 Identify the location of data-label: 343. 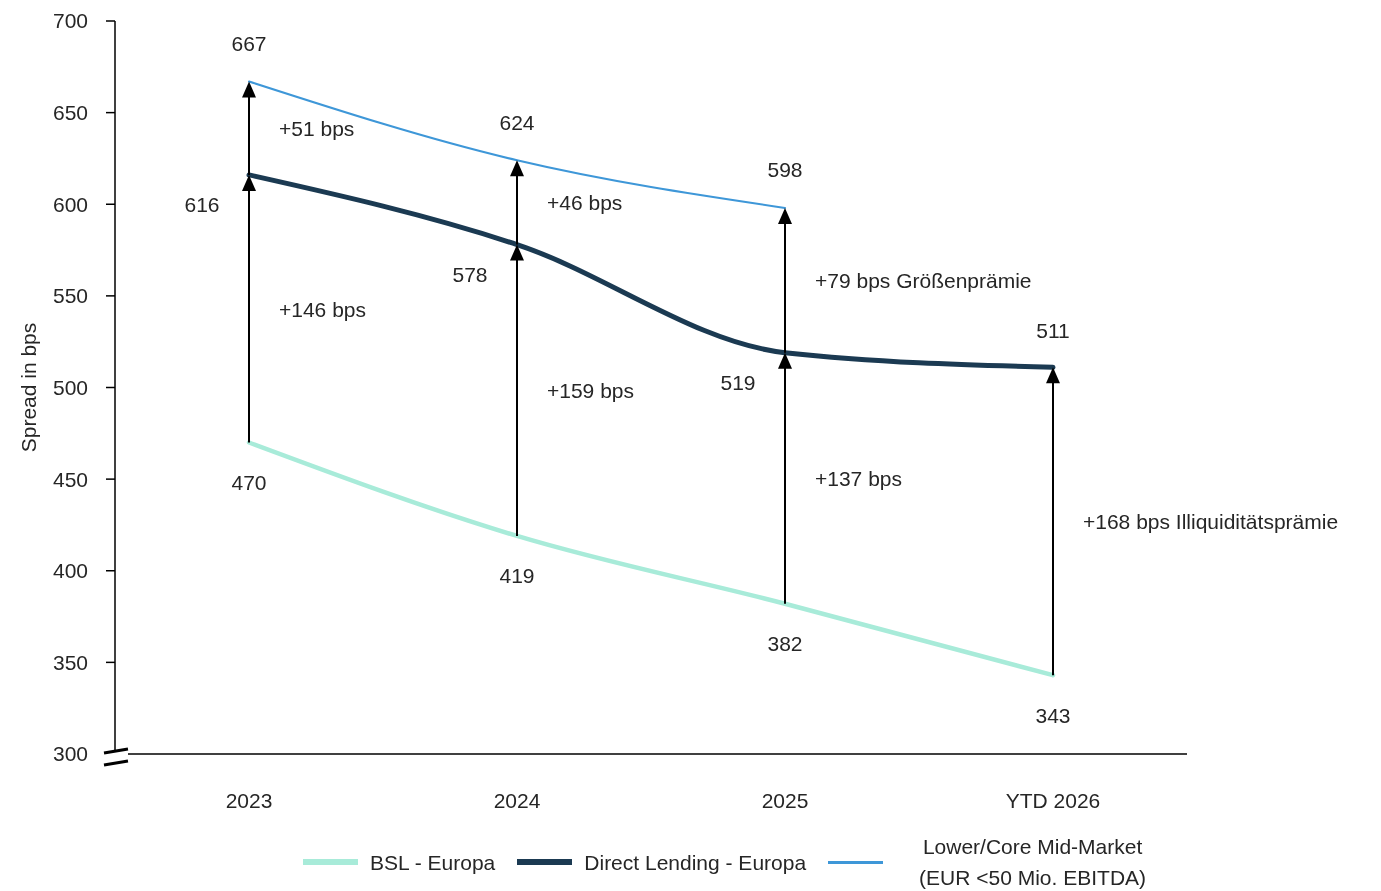
(1053, 715).